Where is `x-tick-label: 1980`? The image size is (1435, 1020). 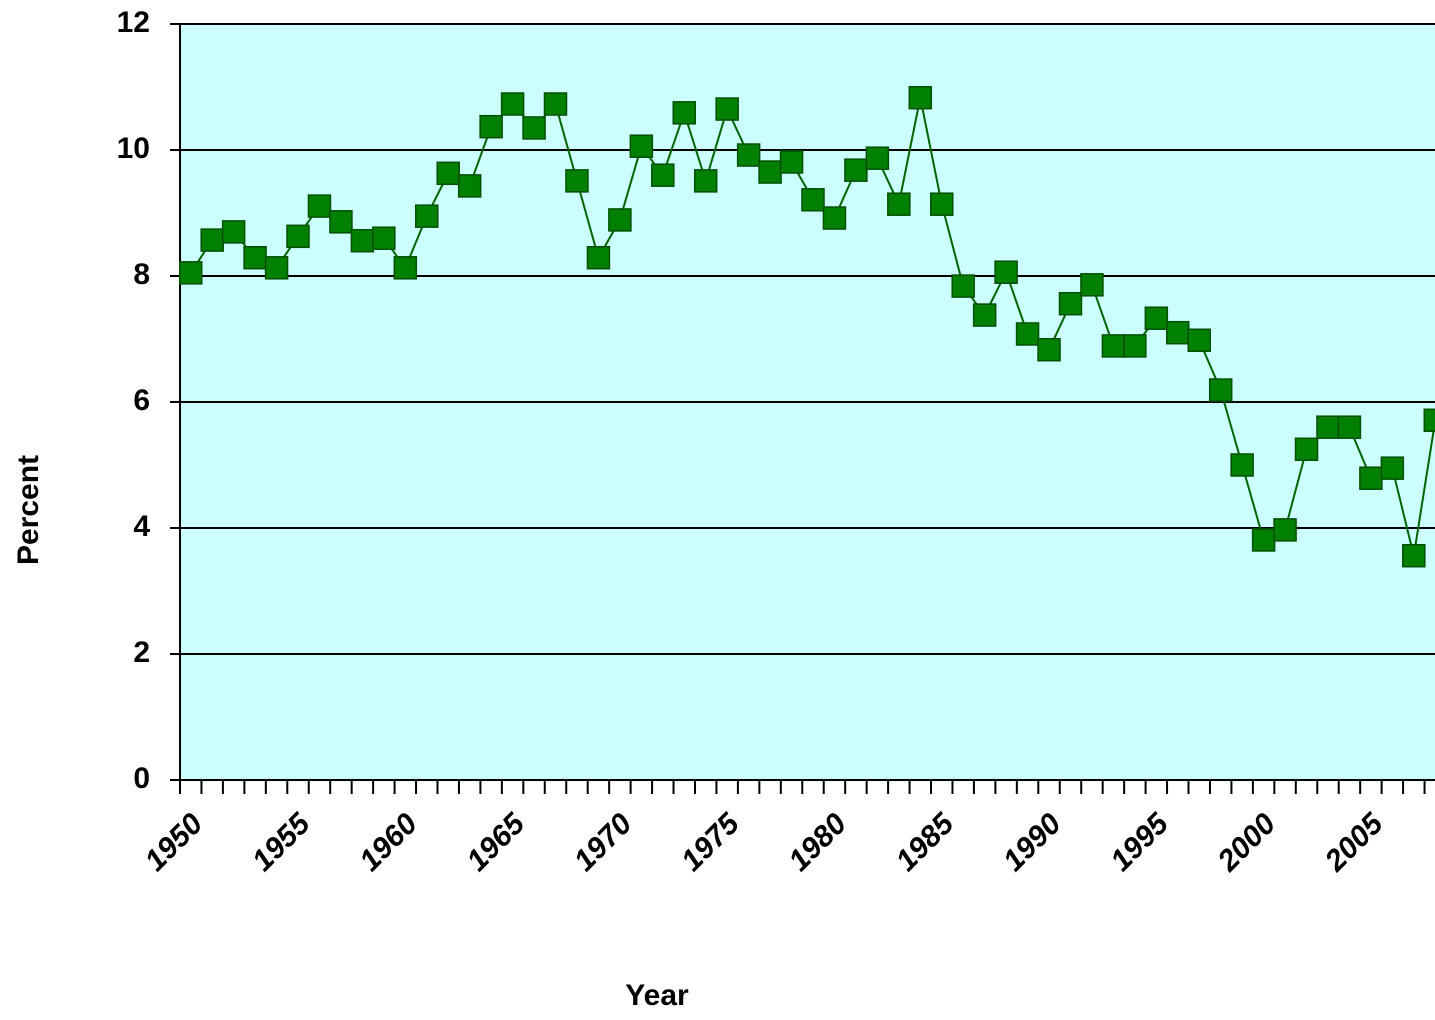 x-tick-label: 1980 is located at coordinates (817, 842).